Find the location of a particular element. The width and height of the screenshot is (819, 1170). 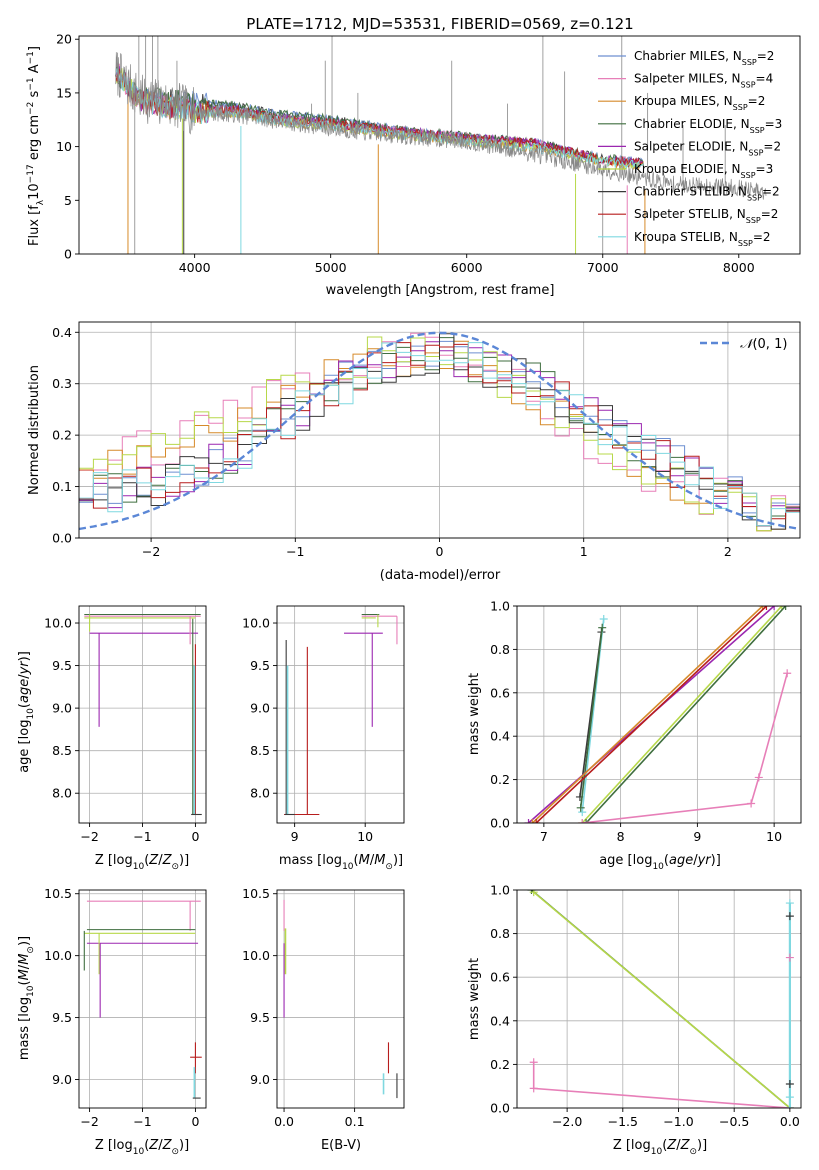

y-tick-label: 0.2 is located at coordinates (62, 435).